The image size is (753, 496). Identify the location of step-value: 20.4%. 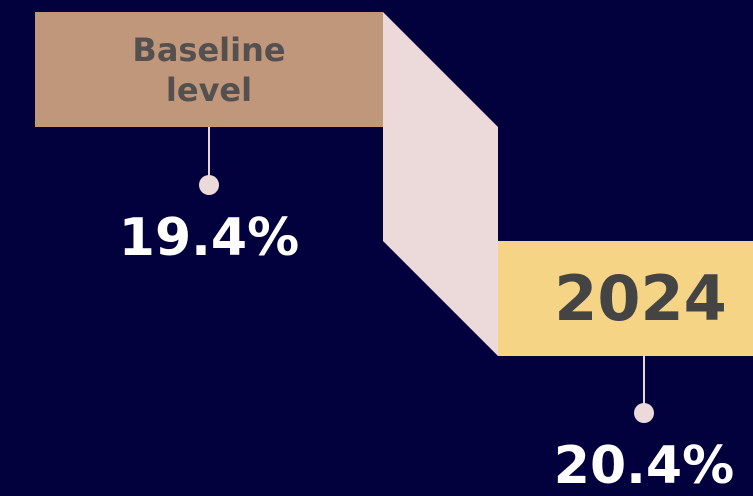
(644, 466).